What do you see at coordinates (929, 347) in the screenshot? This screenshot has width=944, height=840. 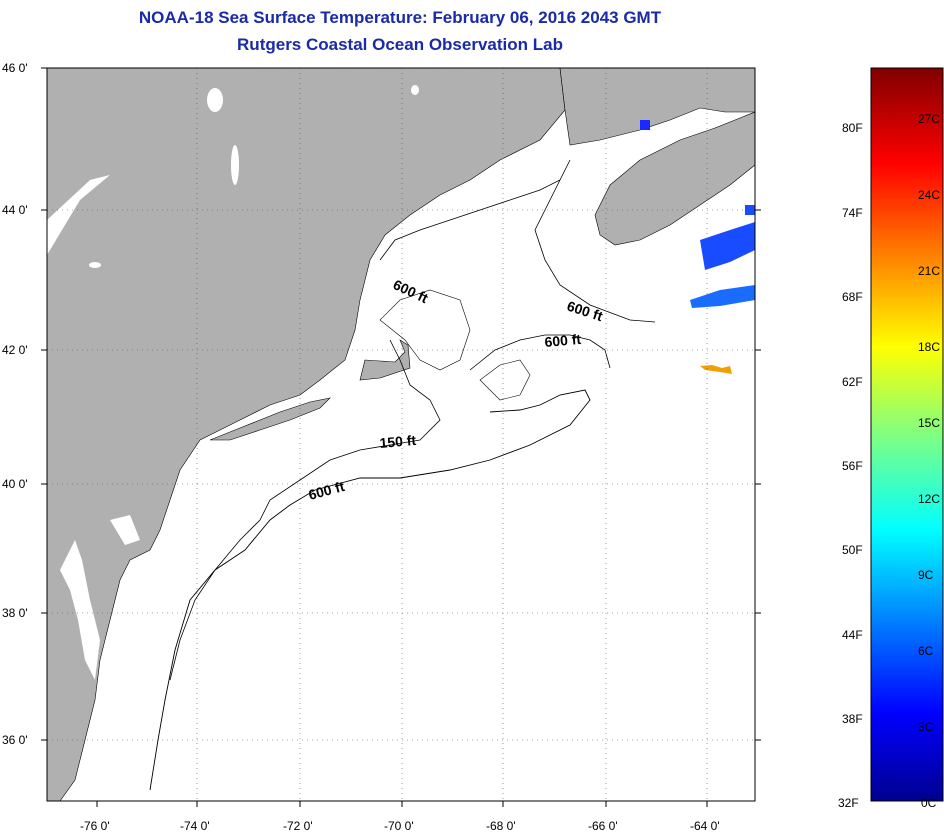 I see `colorbar-c-label: 18C` at bounding box center [929, 347].